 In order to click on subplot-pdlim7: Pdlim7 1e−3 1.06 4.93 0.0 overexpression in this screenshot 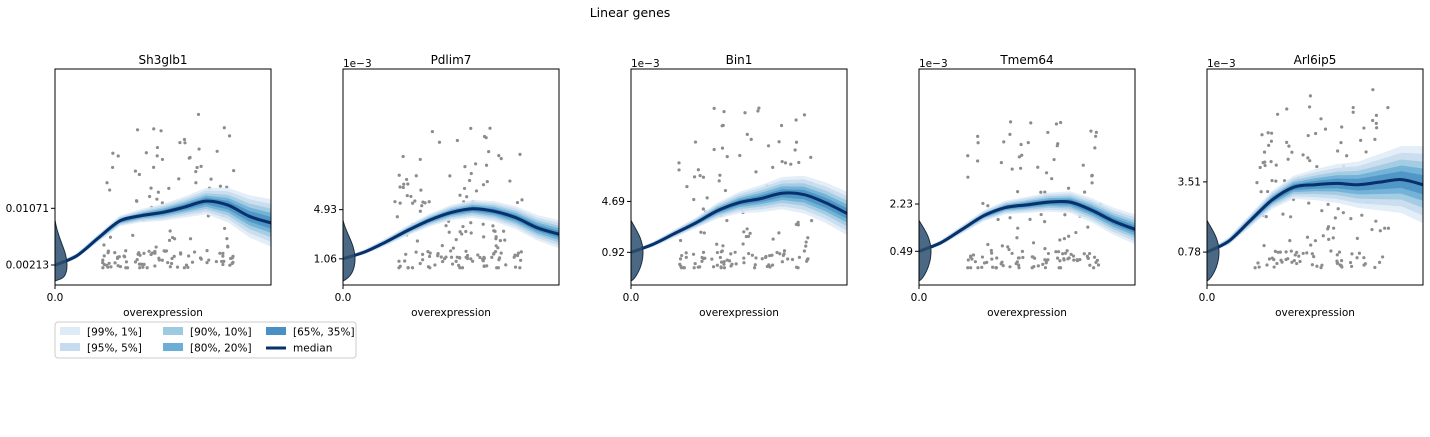, I will do `click(437, 186)`.